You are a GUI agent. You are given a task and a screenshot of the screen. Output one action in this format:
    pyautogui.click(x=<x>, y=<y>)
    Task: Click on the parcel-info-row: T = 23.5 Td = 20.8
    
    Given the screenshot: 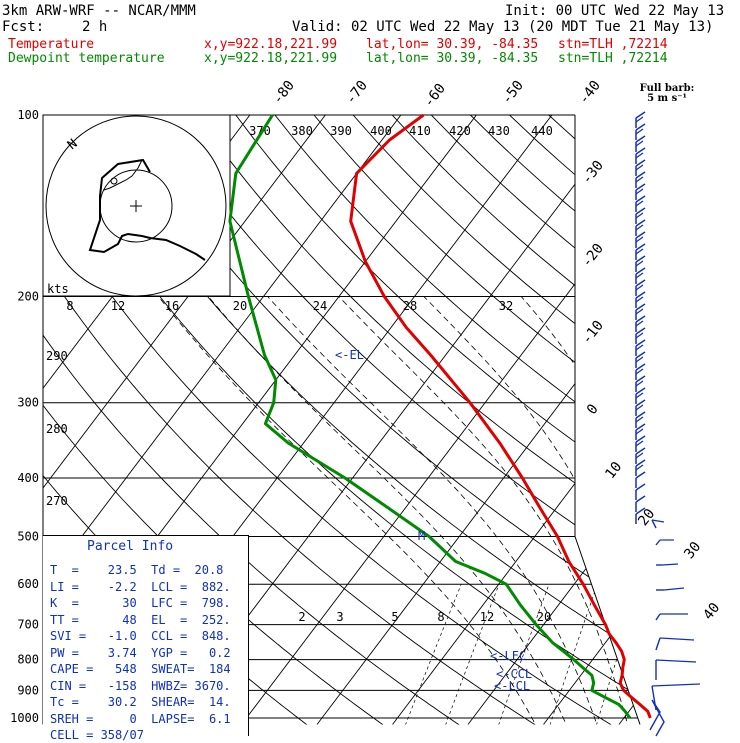 What is the action you would take?
    pyautogui.click(x=136, y=570)
    